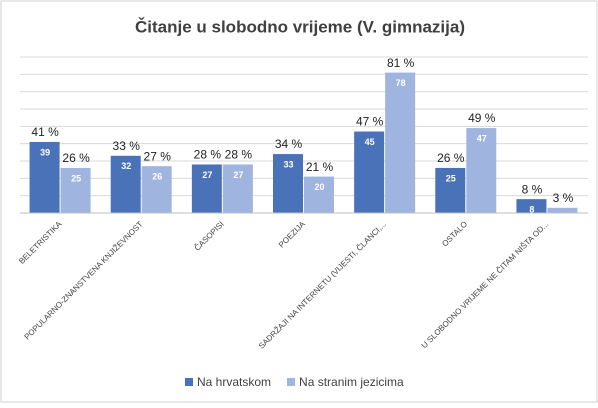  I want to click on count-label: 47, so click(482, 138).